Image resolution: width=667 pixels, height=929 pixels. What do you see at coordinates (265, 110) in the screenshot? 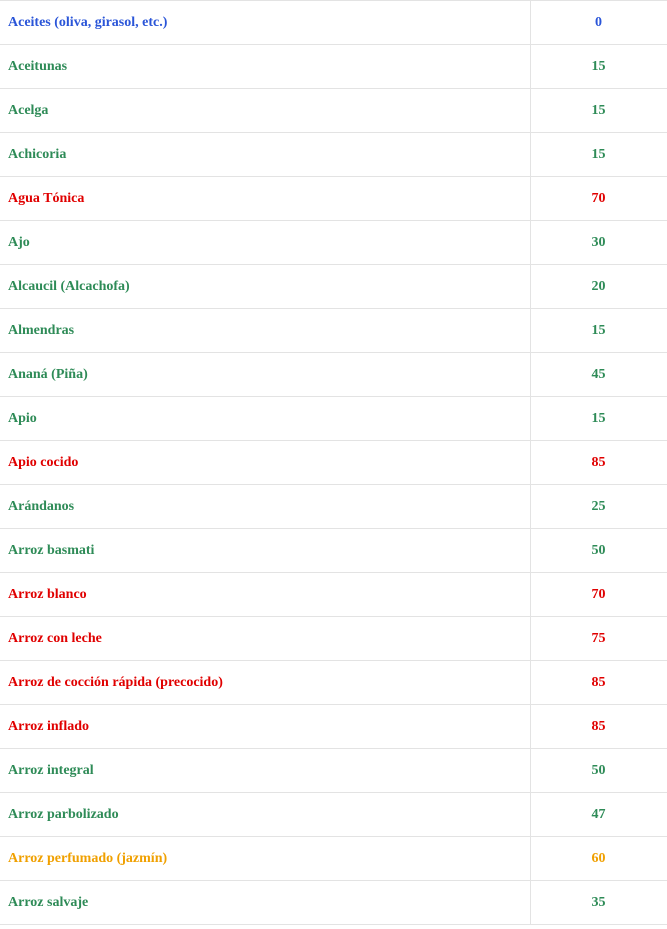
I see `food-name: Acelga` at bounding box center [265, 110].